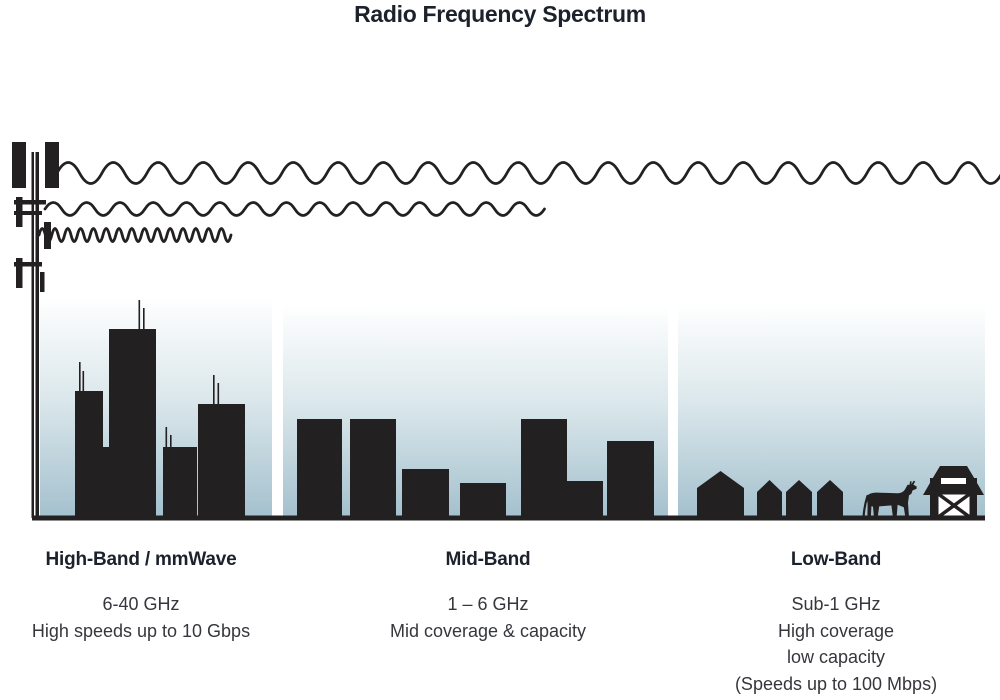  What do you see at coordinates (19, 165) in the screenshot?
I see `tower-panel-top-left` at bounding box center [19, 165].